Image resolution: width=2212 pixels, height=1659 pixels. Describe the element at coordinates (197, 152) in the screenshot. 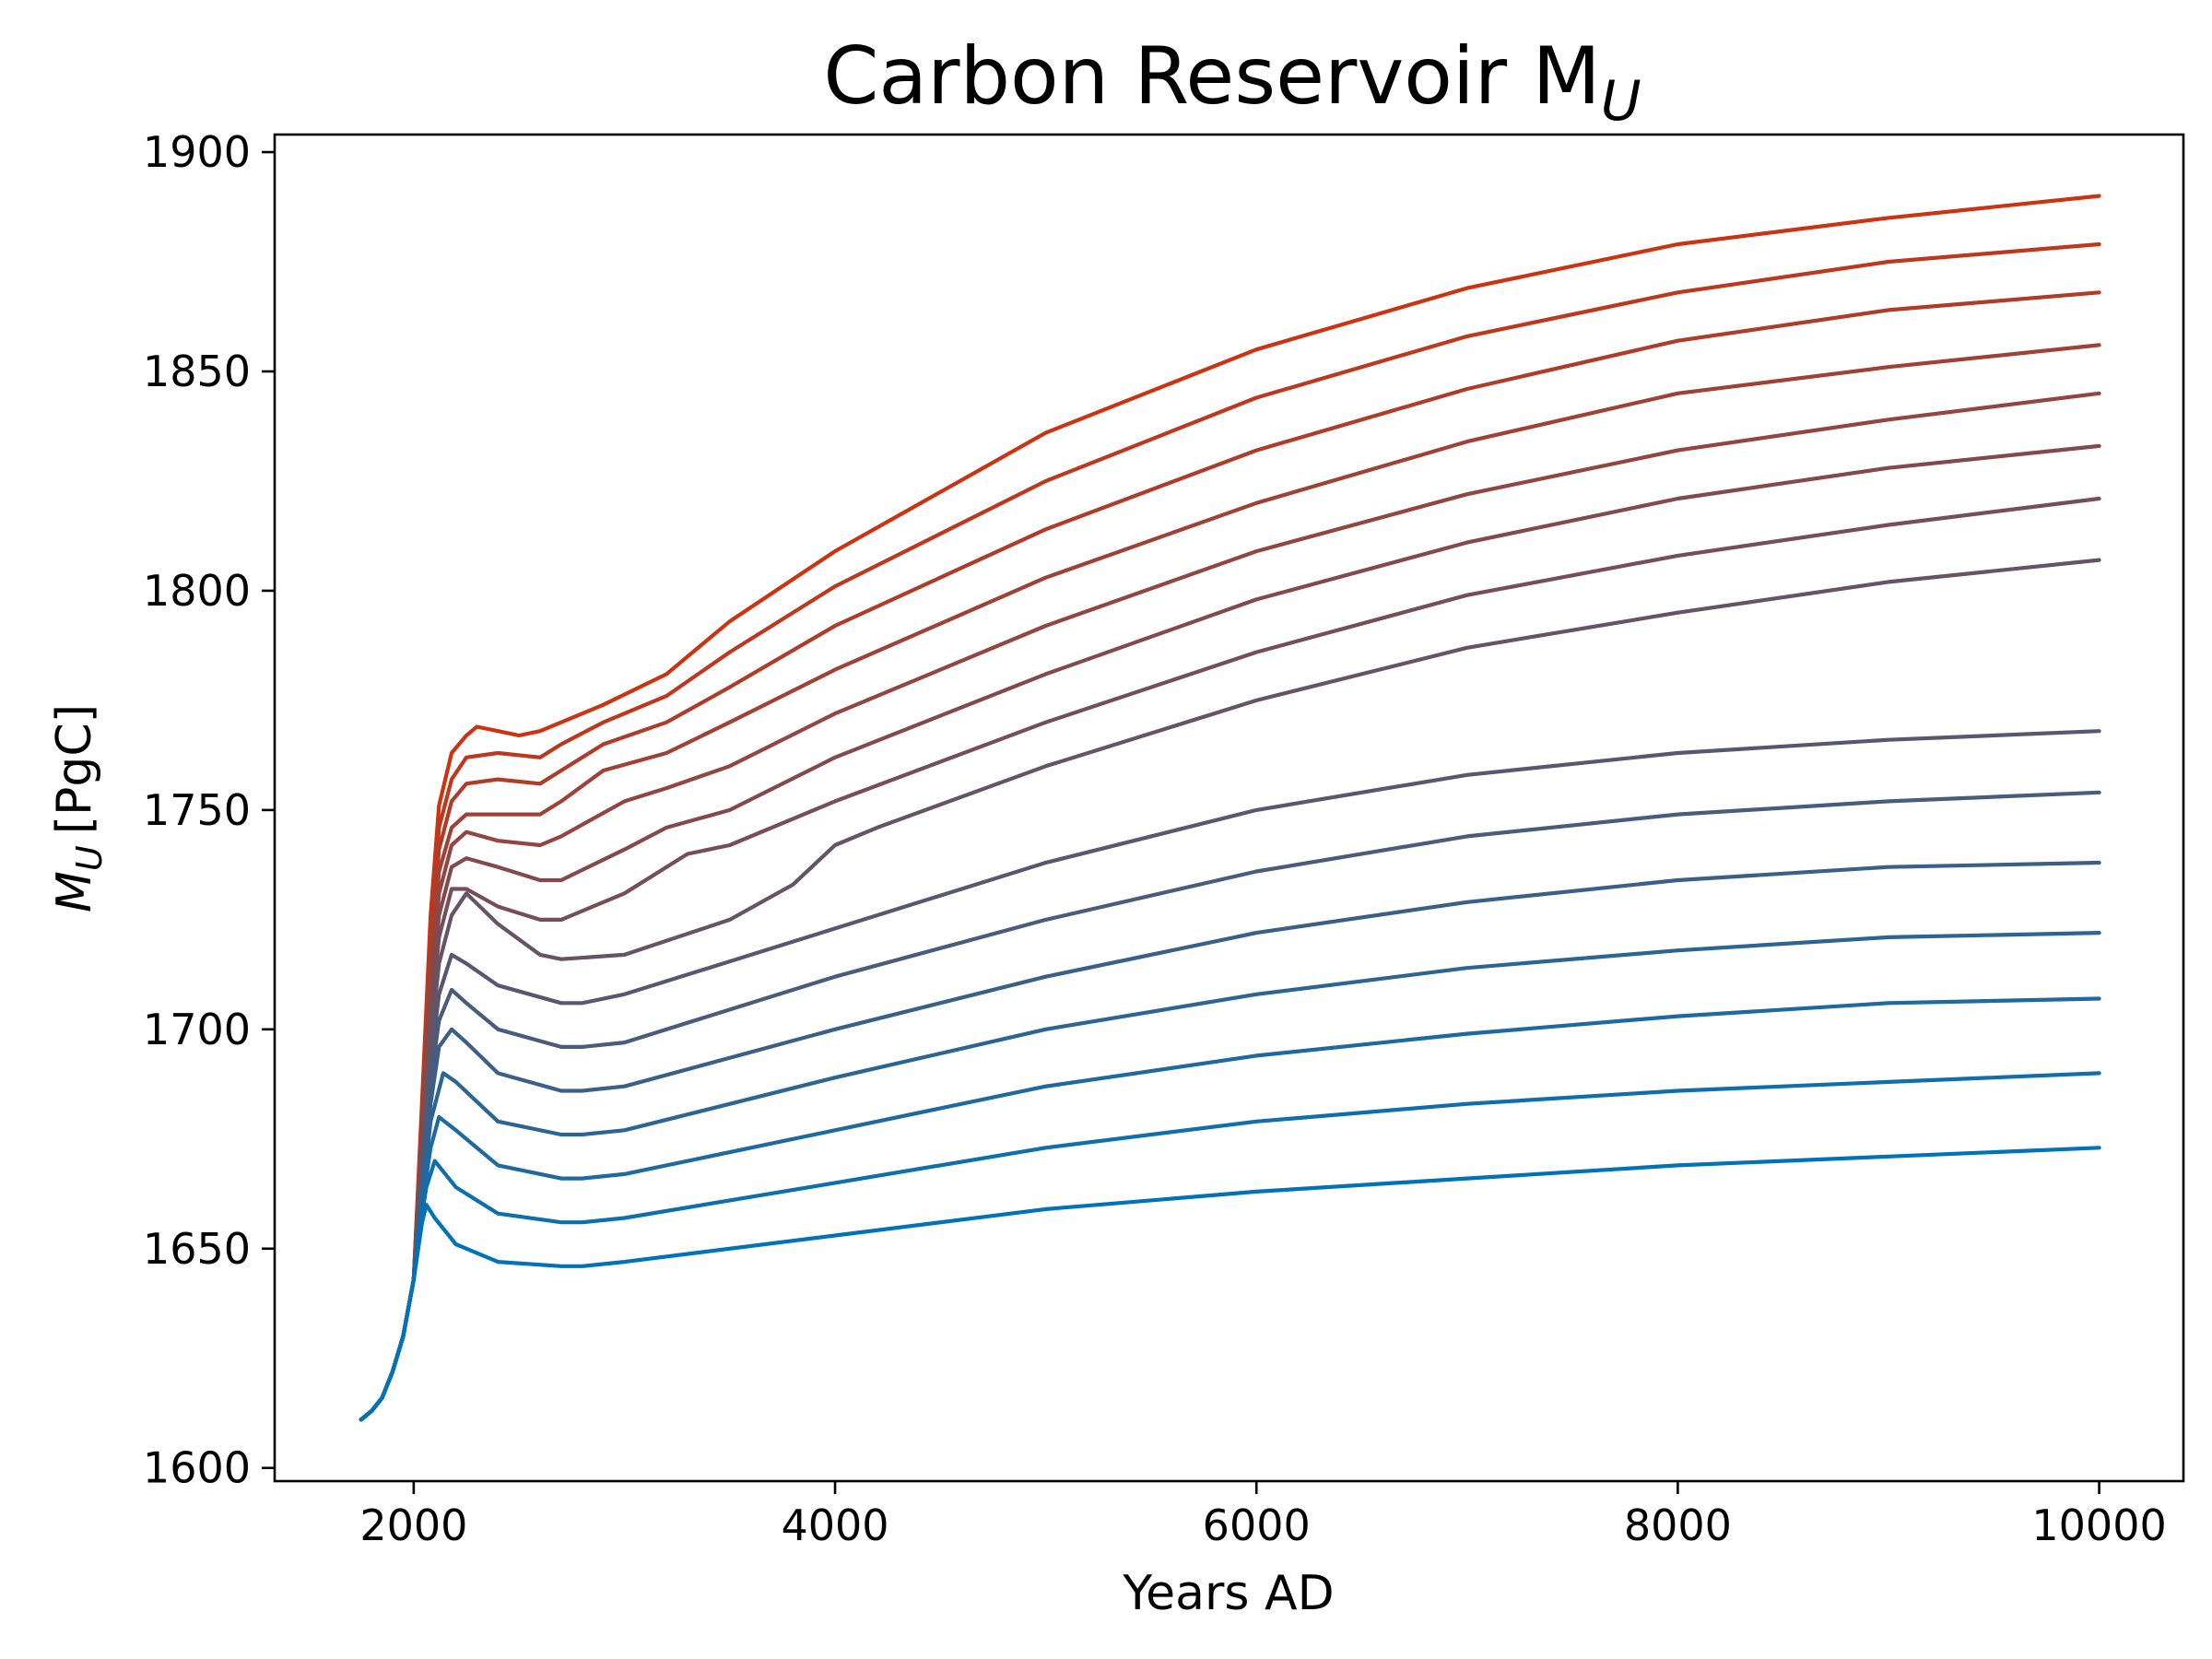

I see `y-tick-label: 1900` at that location.